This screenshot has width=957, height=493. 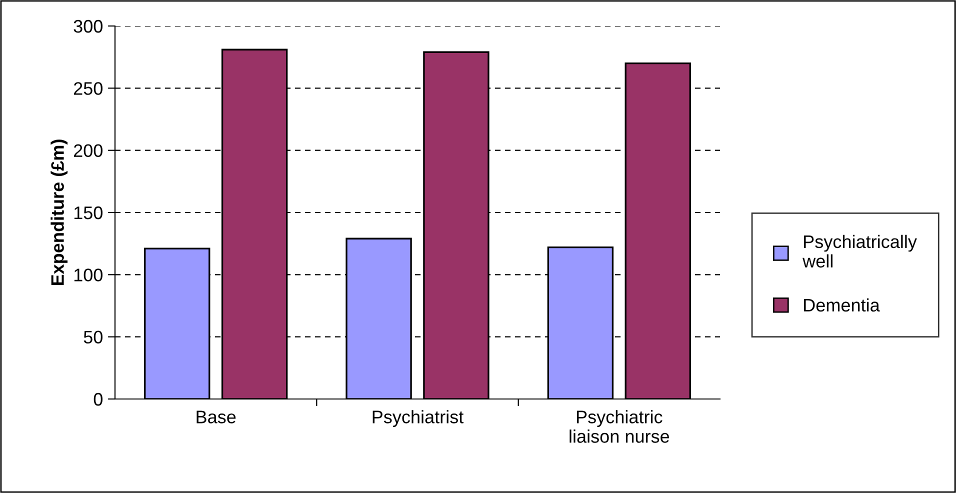 What do you see at coordinates (88, 275) in the screenshot?
I see `y-tick-label: 100` at bounding box center [88, 275].